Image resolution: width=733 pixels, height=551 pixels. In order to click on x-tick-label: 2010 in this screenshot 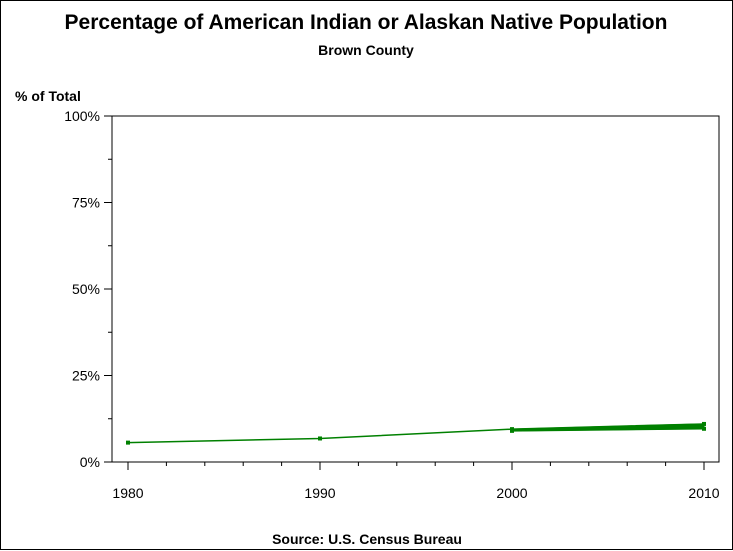, I will do `click(703, 493)`.